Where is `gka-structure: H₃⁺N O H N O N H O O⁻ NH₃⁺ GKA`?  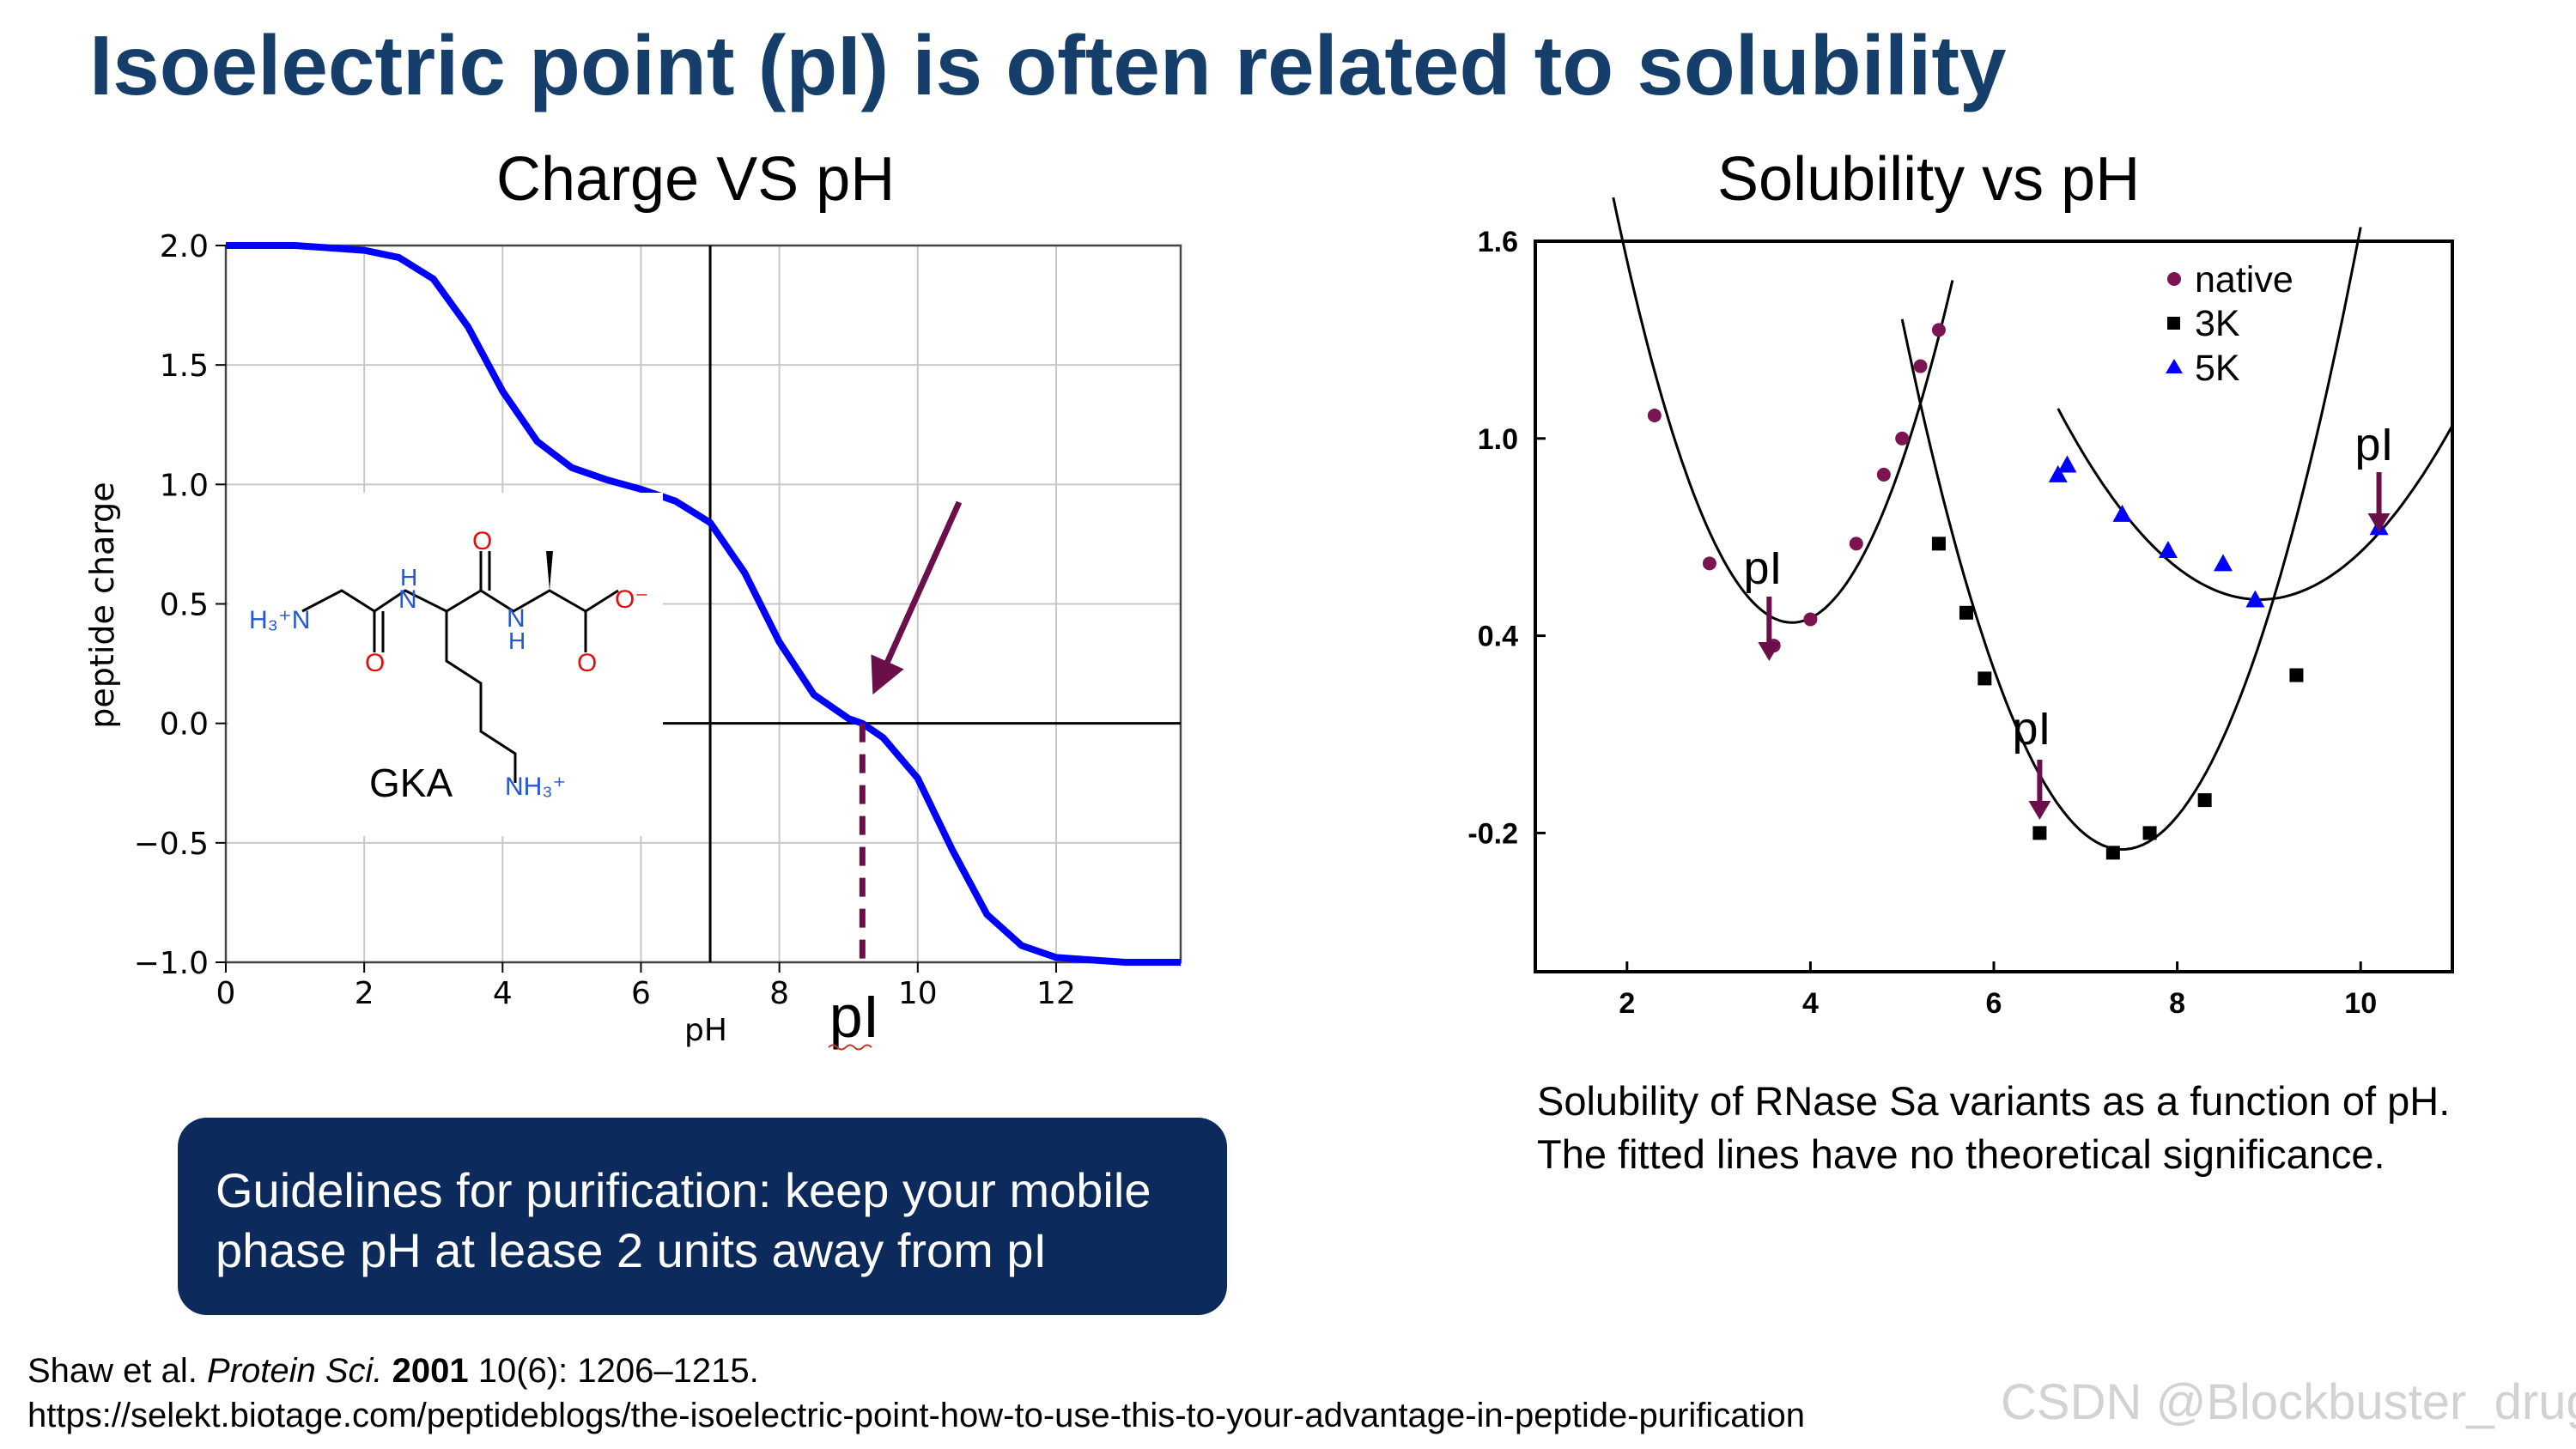
gka-structure: H₃⁺N O H N O N H O O⁻ NH₃⁺ GKA is located at coordinates (446, 664).